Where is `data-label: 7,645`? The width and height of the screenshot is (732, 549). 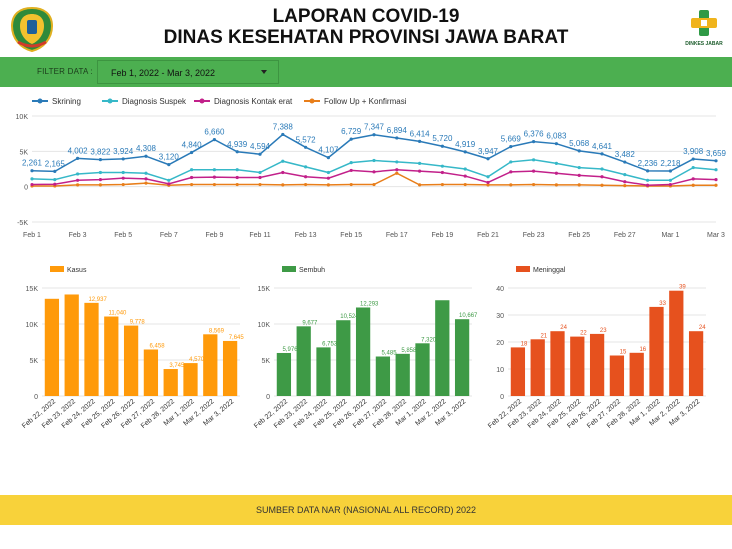 data-label: 7,645 is located at coordinates (237, 338).